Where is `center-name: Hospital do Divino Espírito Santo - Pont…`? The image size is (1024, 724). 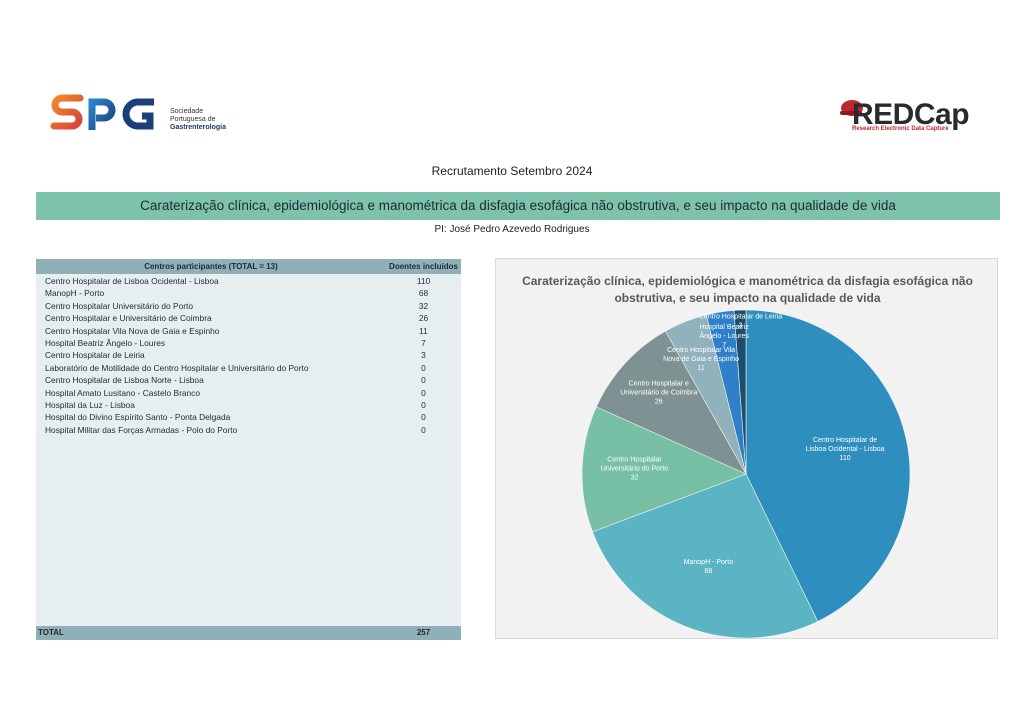
center-name: Hospital do Divino Espírito Santo - Pont… is located at coordinates (138, 417).